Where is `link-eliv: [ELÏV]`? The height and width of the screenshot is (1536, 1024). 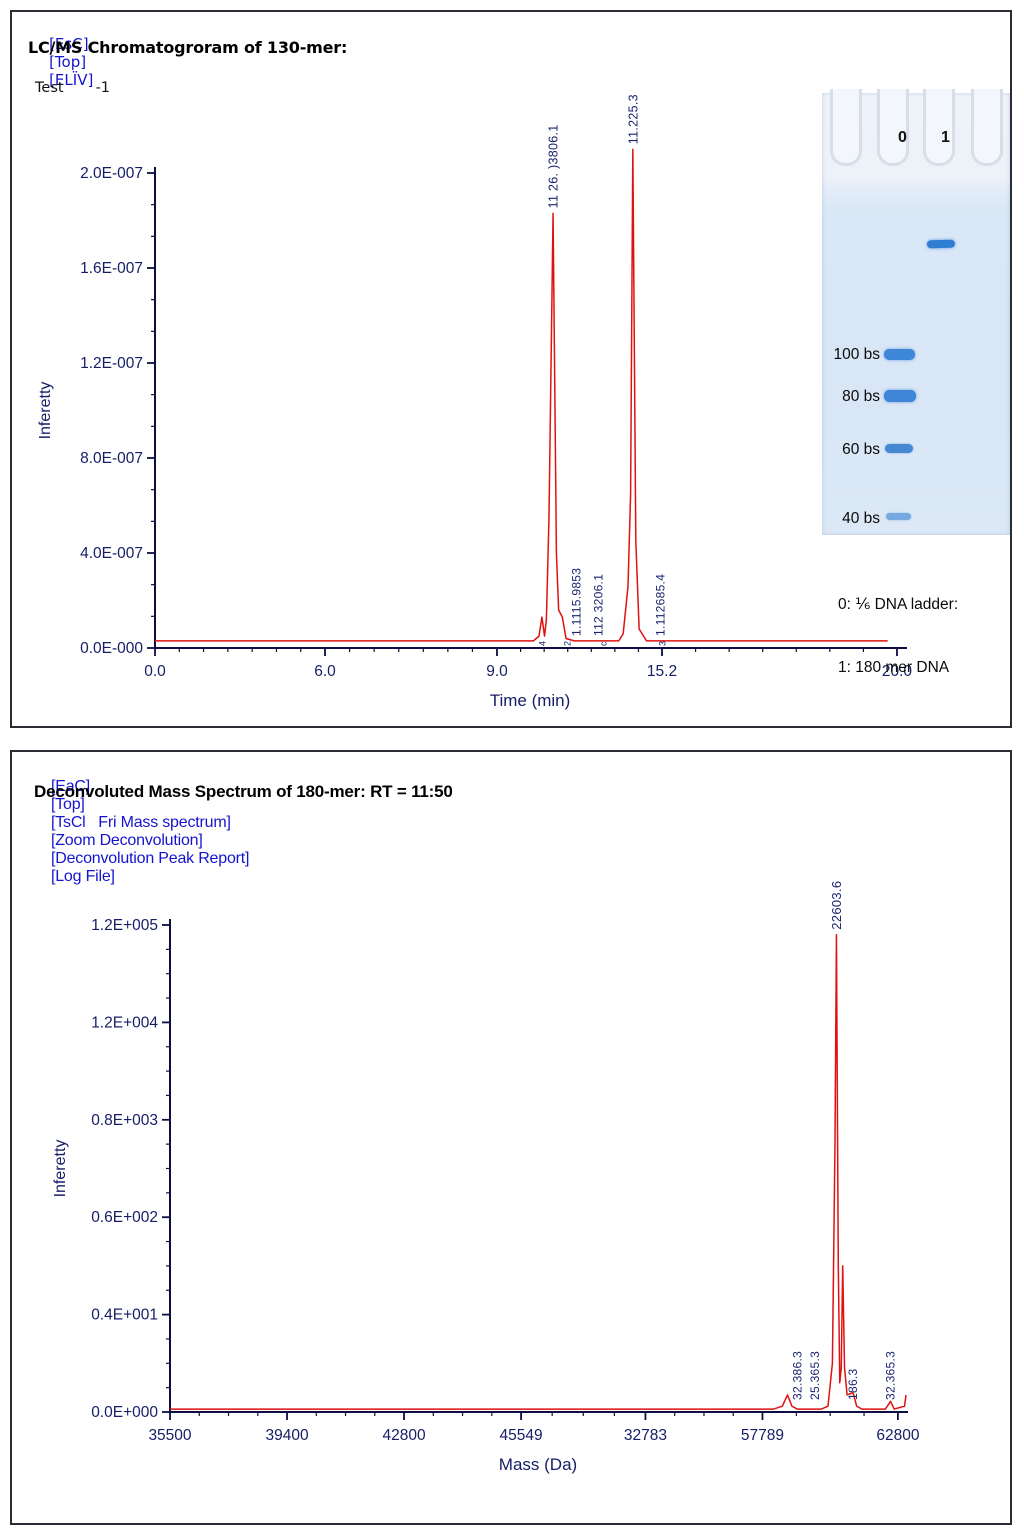 link-eliv: [ELÏV] is located at coordinates (71, 80).